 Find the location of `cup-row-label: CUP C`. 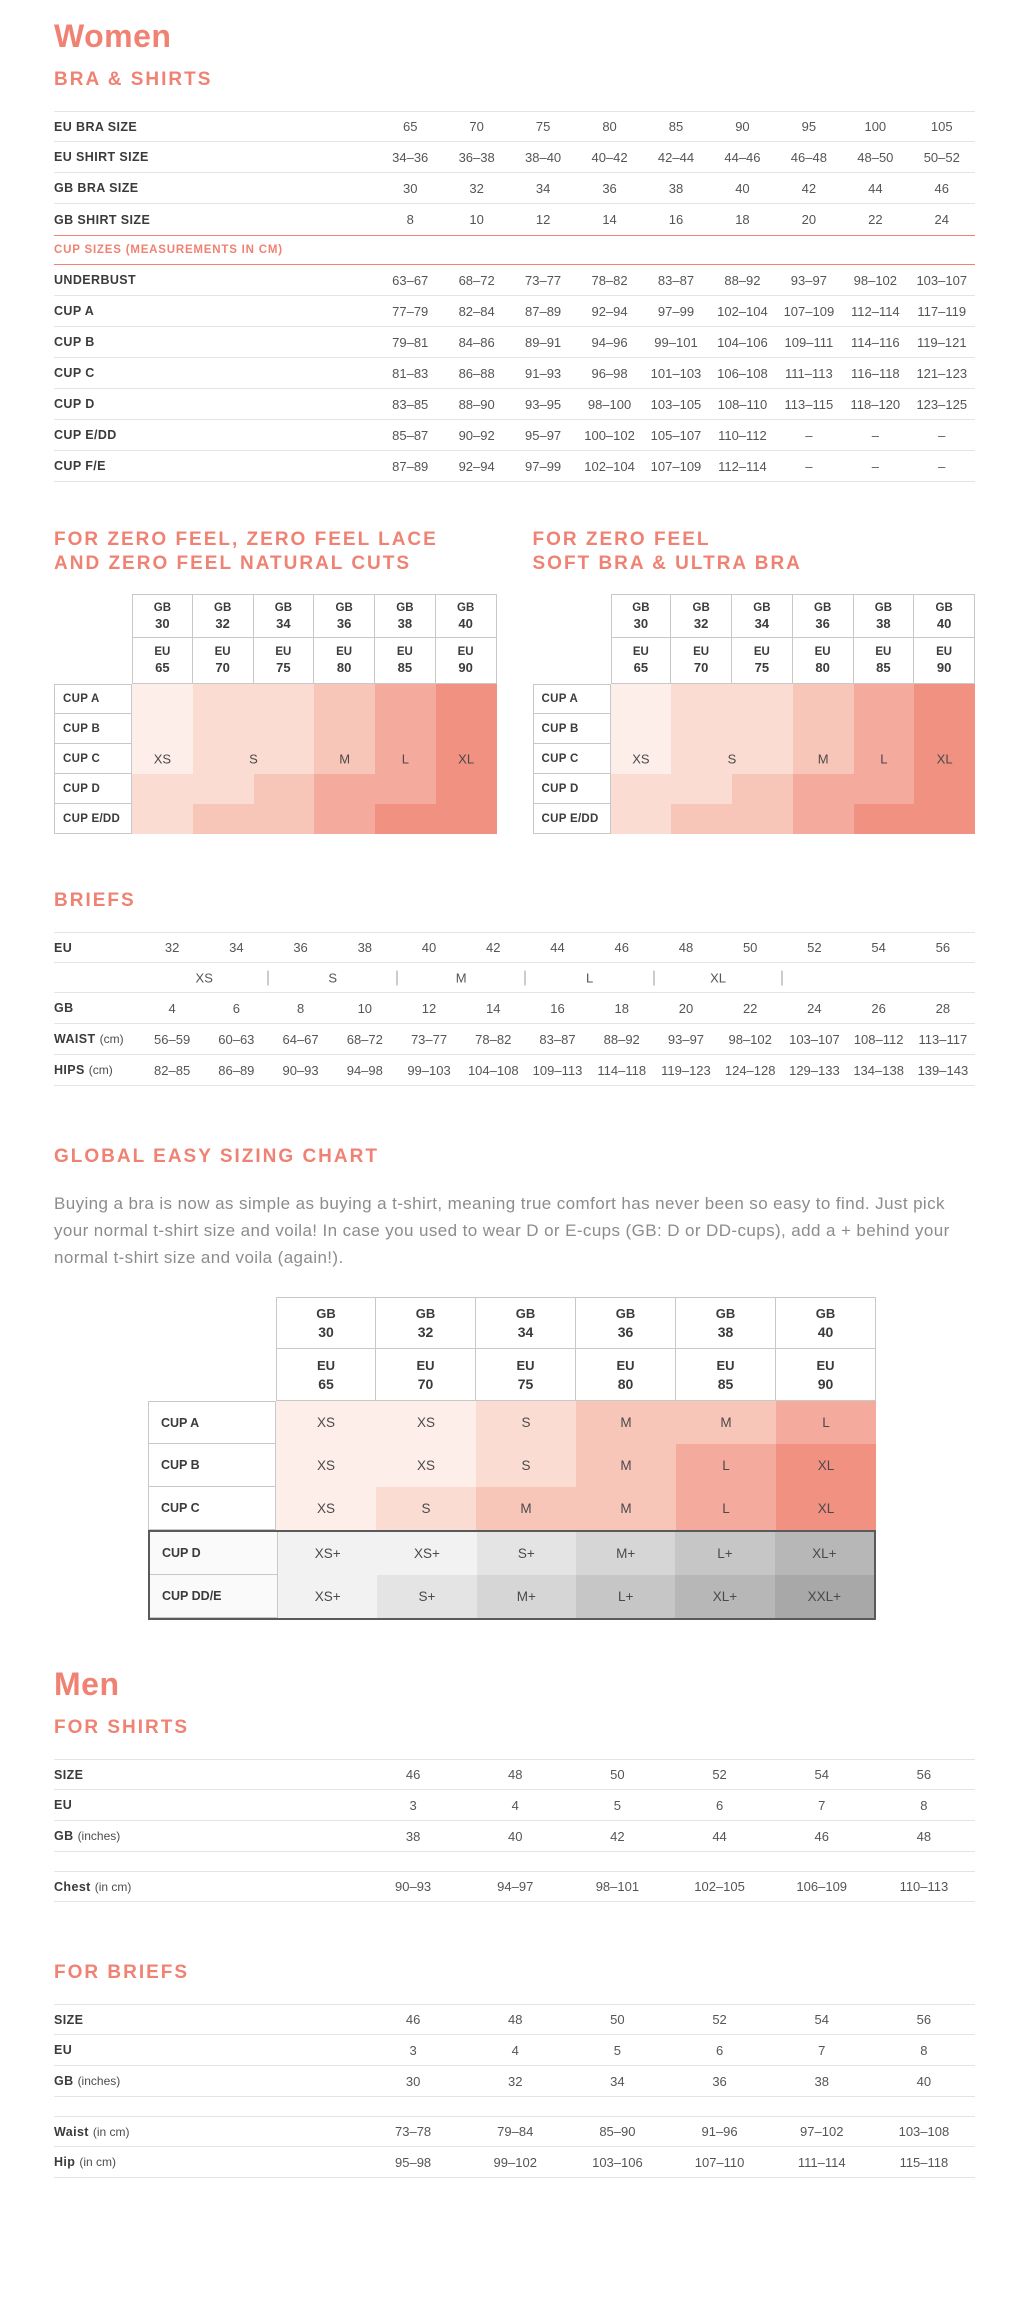

cup-row-label: CUP C is located at coordinates (212, 1508).